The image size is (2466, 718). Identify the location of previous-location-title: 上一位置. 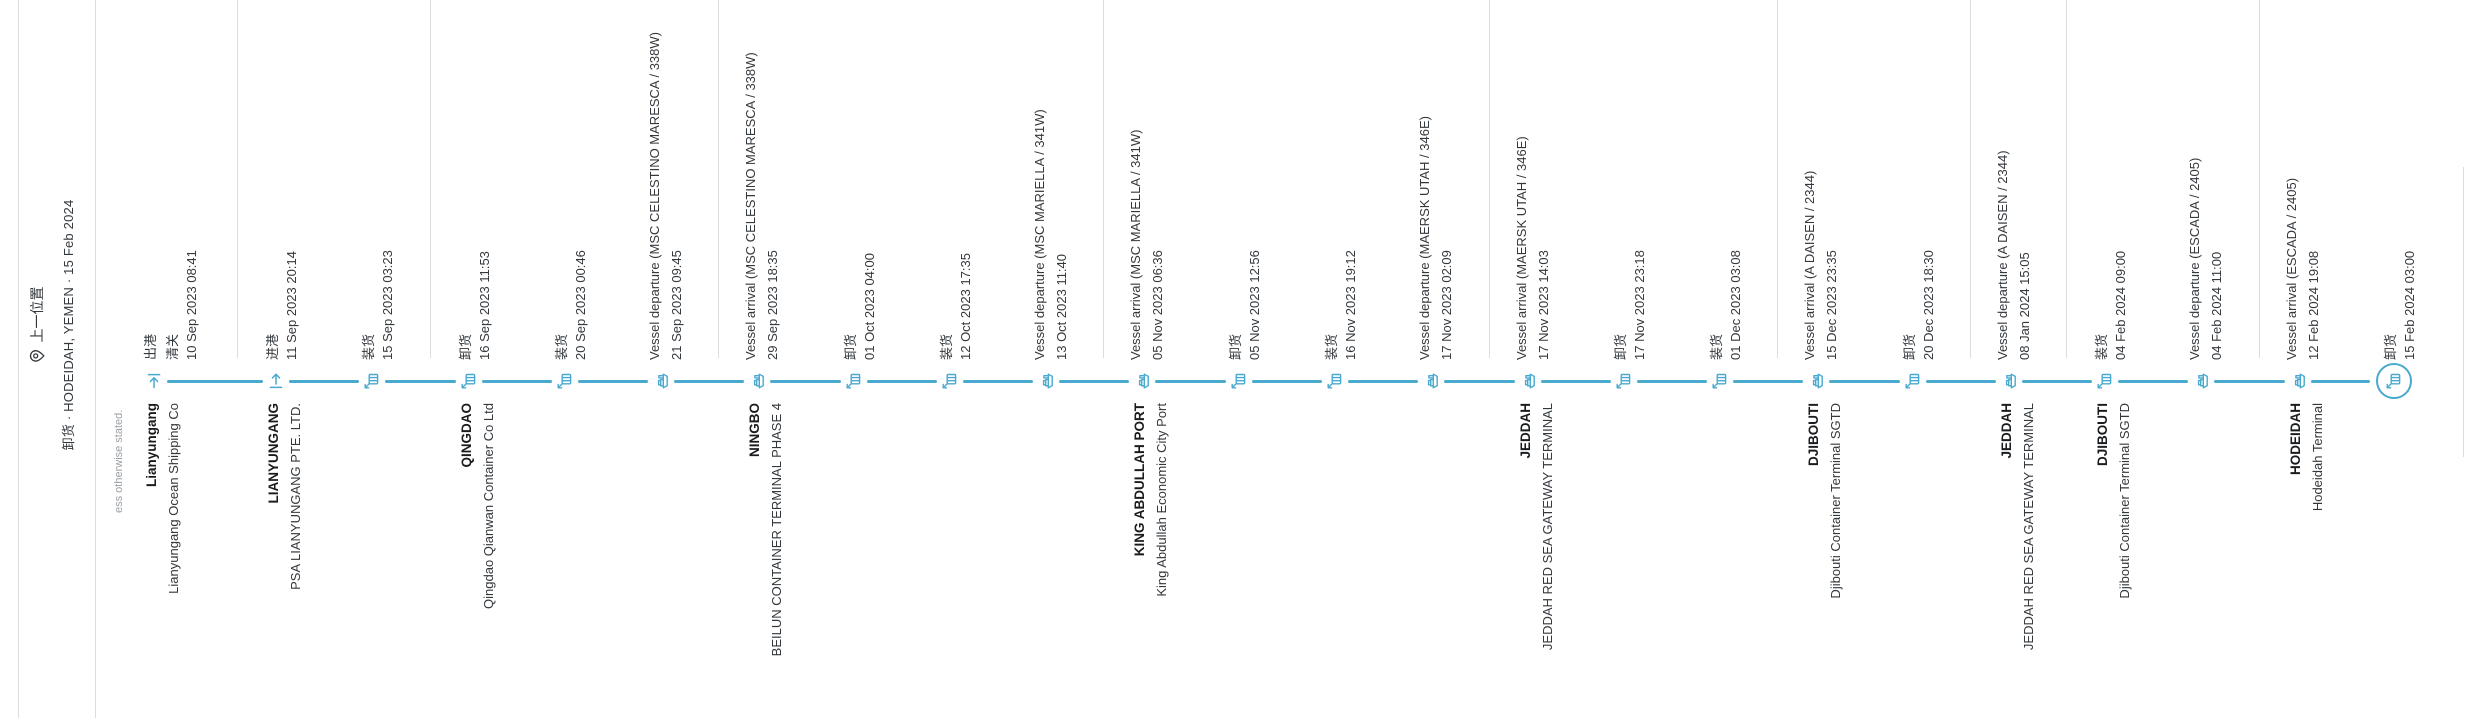
(37, 314).